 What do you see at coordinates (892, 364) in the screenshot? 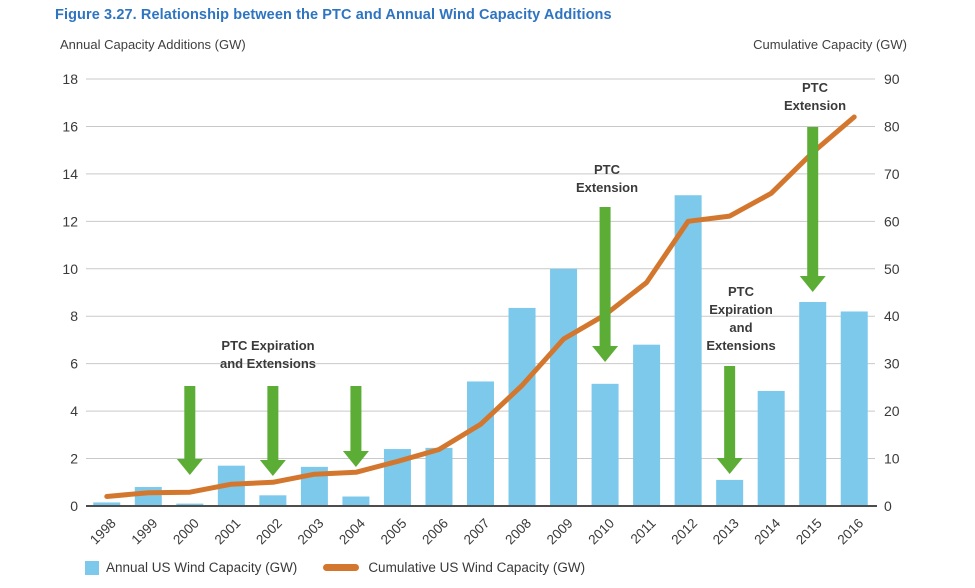
I see `right-axis-tick-label: 30` at bounding box center [892, 364].